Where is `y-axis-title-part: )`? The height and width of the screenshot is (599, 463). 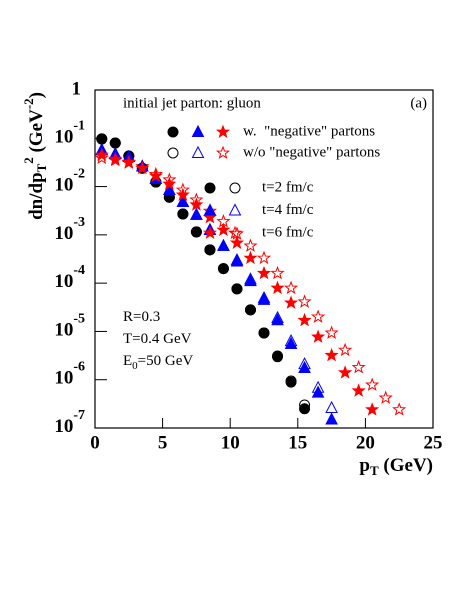 y-axis-title-part: ) is located at coordinates (36, 95).